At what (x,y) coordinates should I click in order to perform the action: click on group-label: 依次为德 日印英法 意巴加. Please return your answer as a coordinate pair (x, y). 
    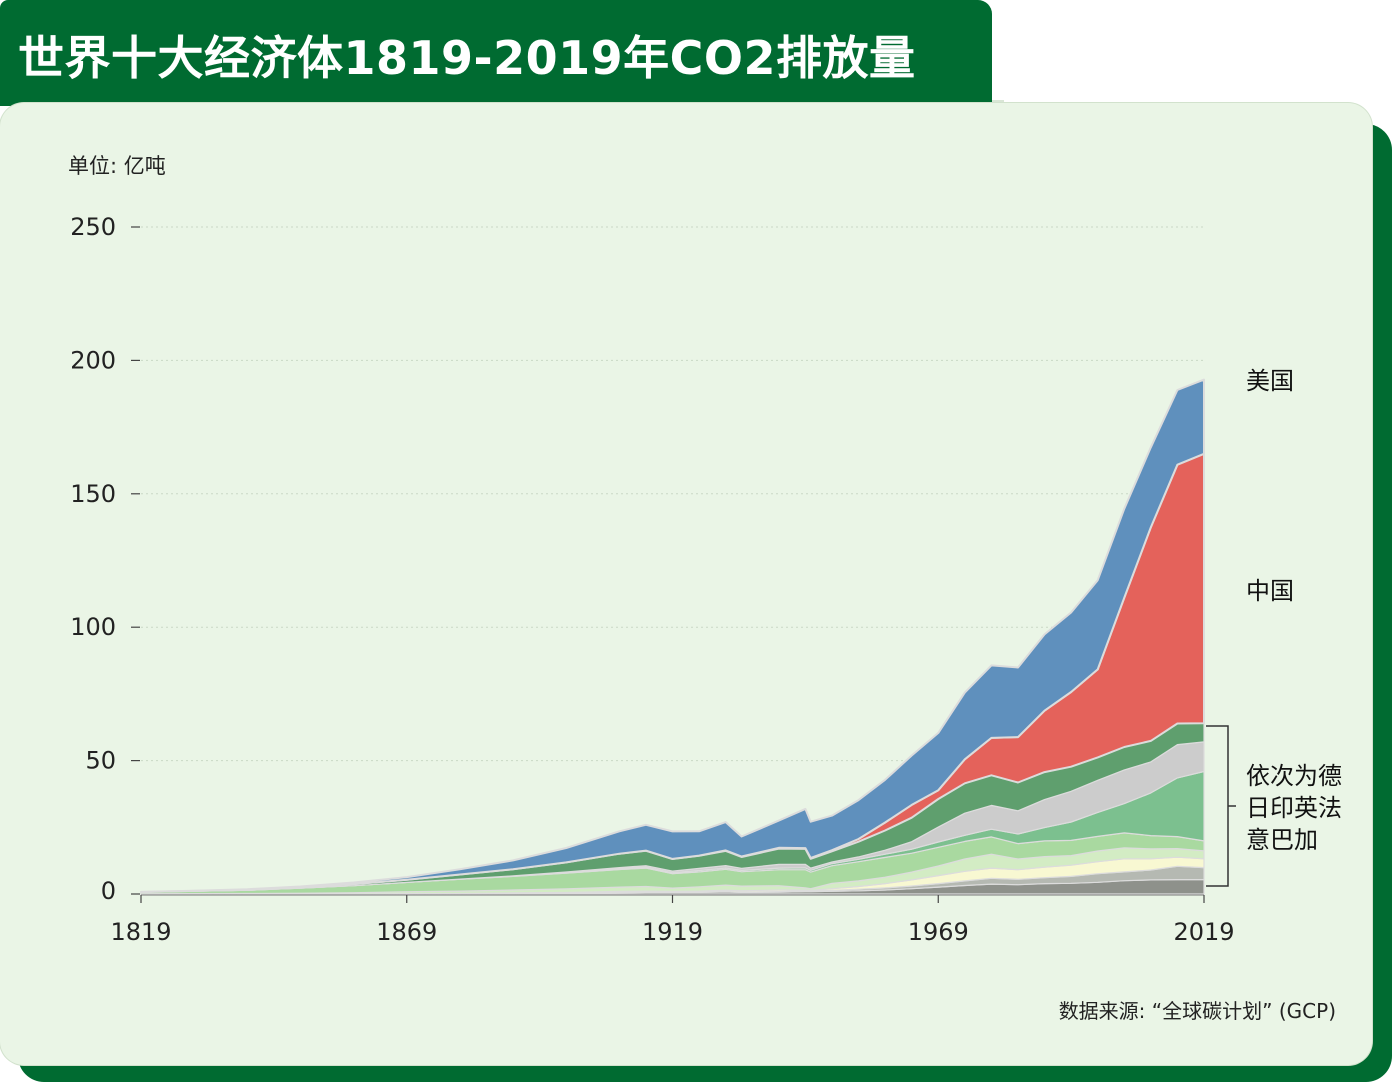
    Looking at the image, I should click on (1298, 808).